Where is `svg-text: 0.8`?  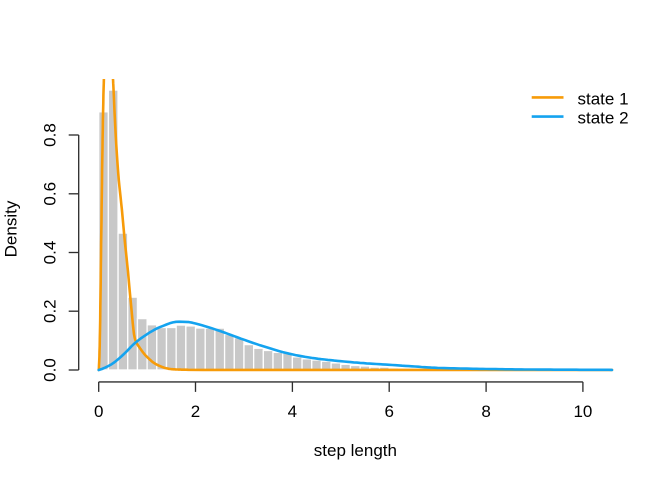 svg-text: 0.8 is located at coordinates (50, 135).